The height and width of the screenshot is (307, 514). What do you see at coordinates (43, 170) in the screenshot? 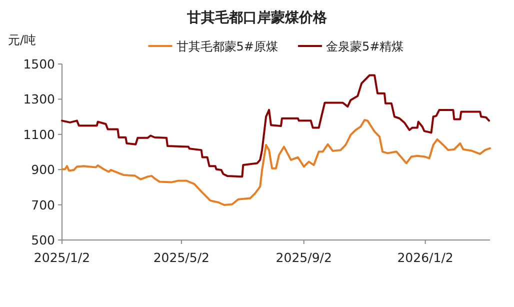
I see `y-tick-label: 900` at bounding box center [43, 170].